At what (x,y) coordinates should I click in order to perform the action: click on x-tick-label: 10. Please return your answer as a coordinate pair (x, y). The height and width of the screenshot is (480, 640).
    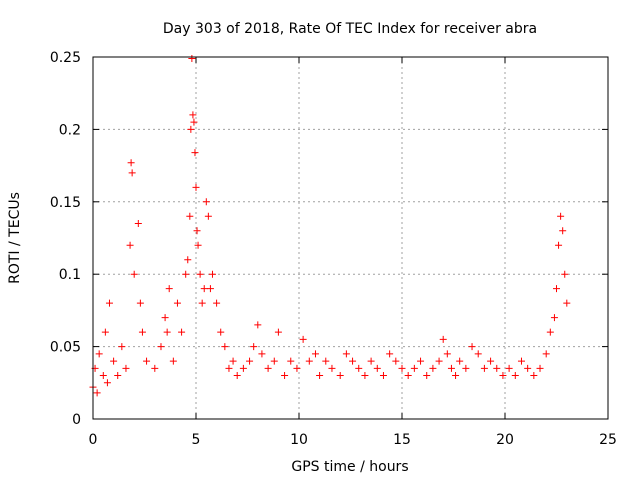
    Looking at the image, I should click on (299, 440).